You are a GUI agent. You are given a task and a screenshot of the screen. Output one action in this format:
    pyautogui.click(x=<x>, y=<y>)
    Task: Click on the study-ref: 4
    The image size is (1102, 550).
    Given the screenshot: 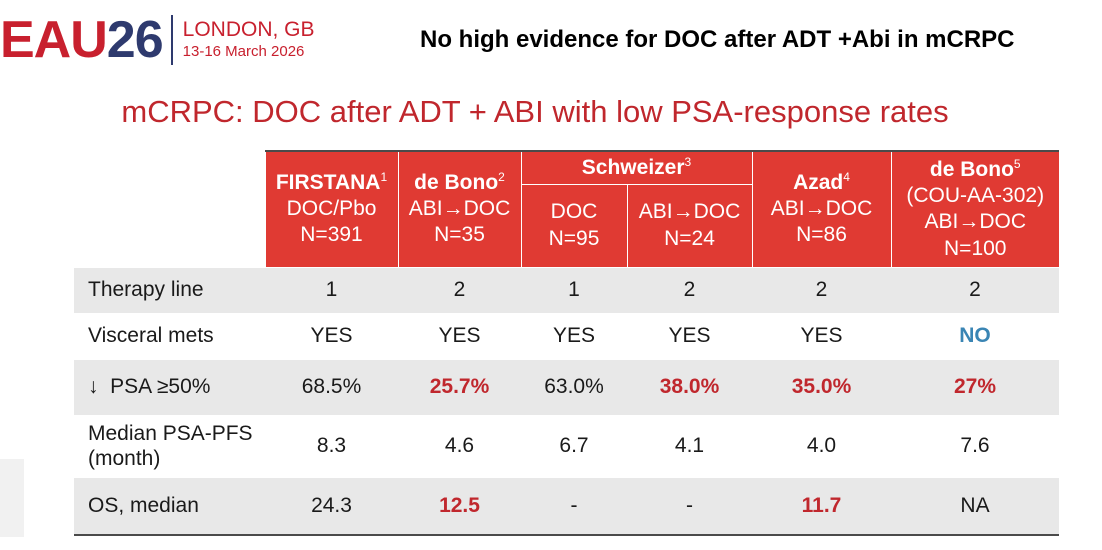 What is the action you would take?
    pyautogui.click(x=846, y=176)
    